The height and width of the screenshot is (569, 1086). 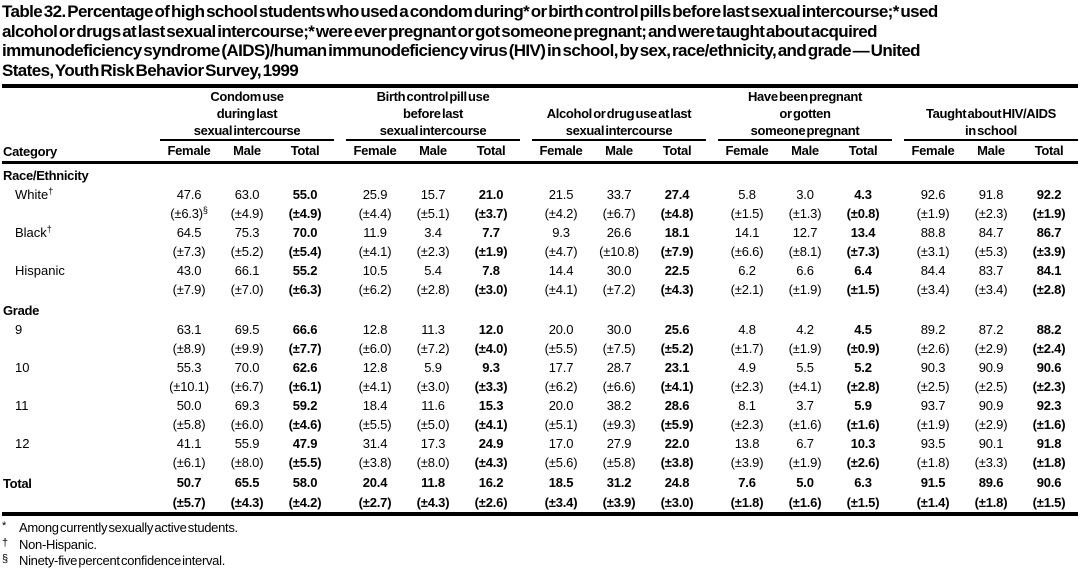 I want to click on value-cell: 4.2, so click(x=805, y=329).